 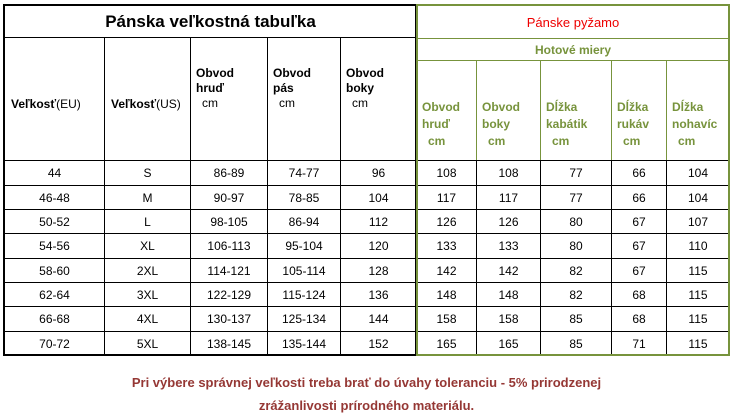 I want to click on table-cell: 115-124, so click(x=304, y=294).